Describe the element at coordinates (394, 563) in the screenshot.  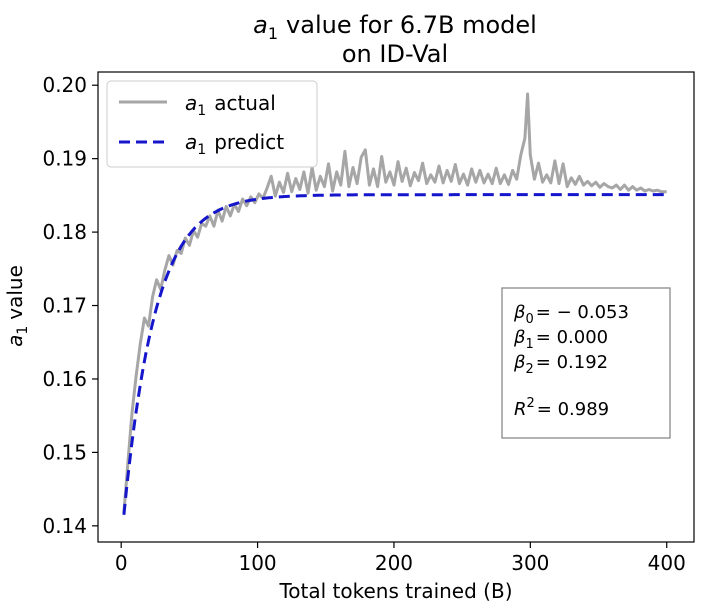
I see `x-tick-label: 200` at that location.